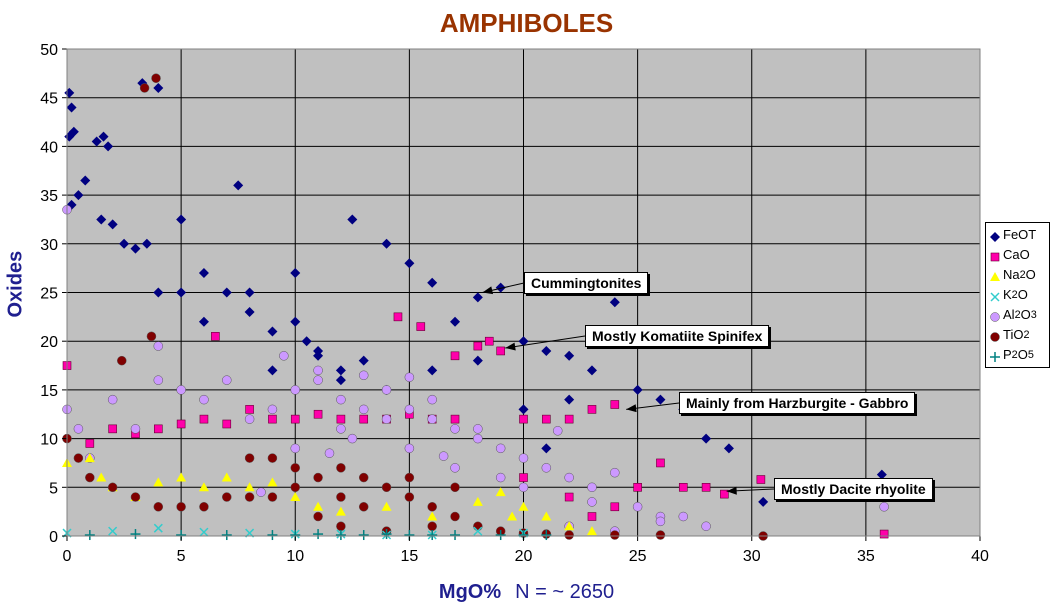 The width and height of the screenshot is (1053, 608). Describe the element at coordinates (586, 283) in the screenshot. I see `annotation-cummingtonites: Cummingtonites` at that location.